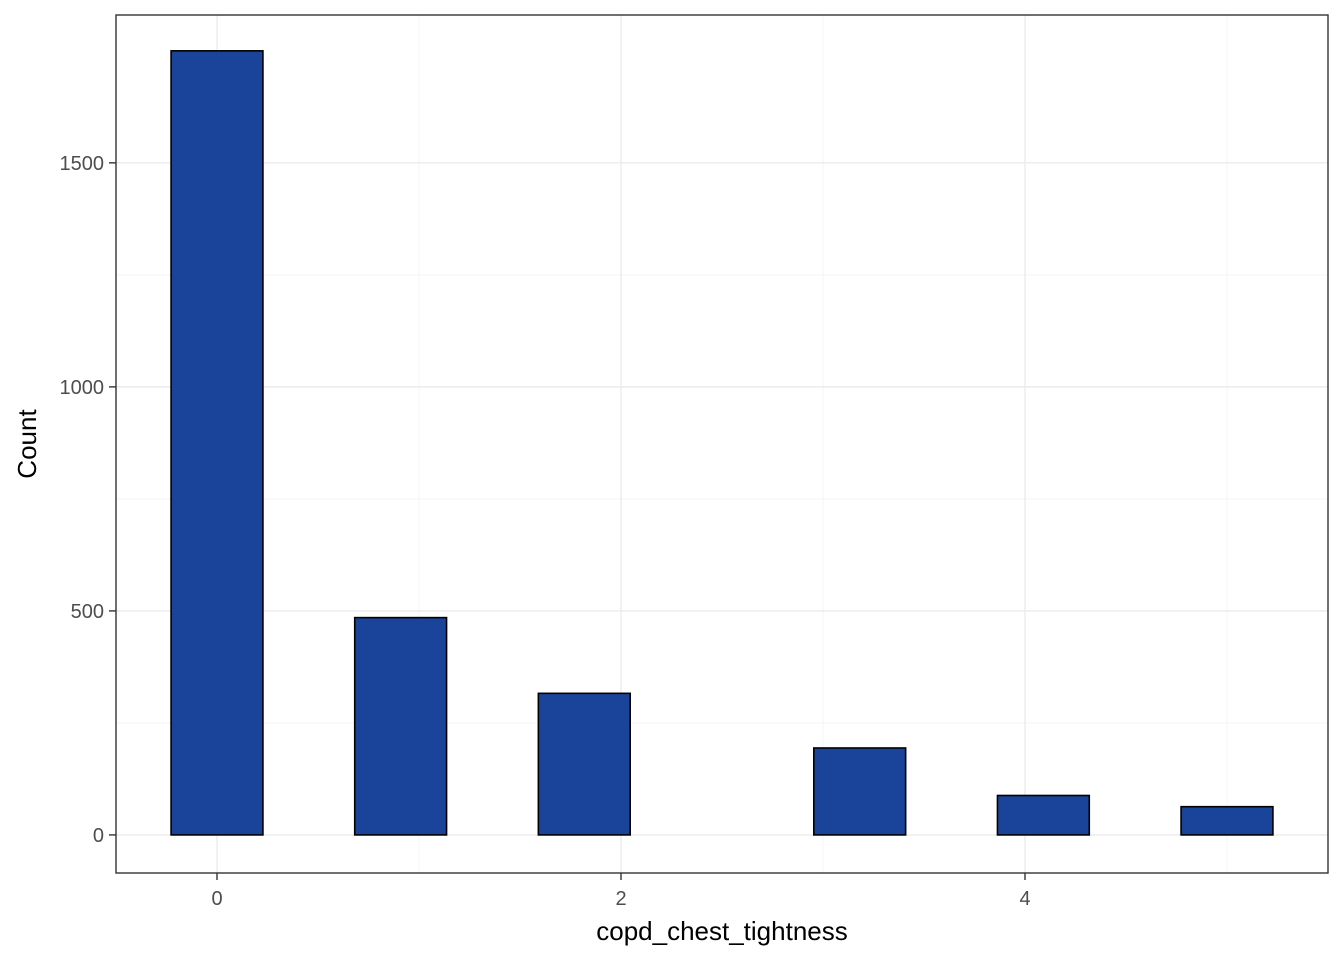  What do you see at coordinates (1024, 899) in the screenshot?
I see `x-tick-label: 4` at bounding box center [1024, 899].